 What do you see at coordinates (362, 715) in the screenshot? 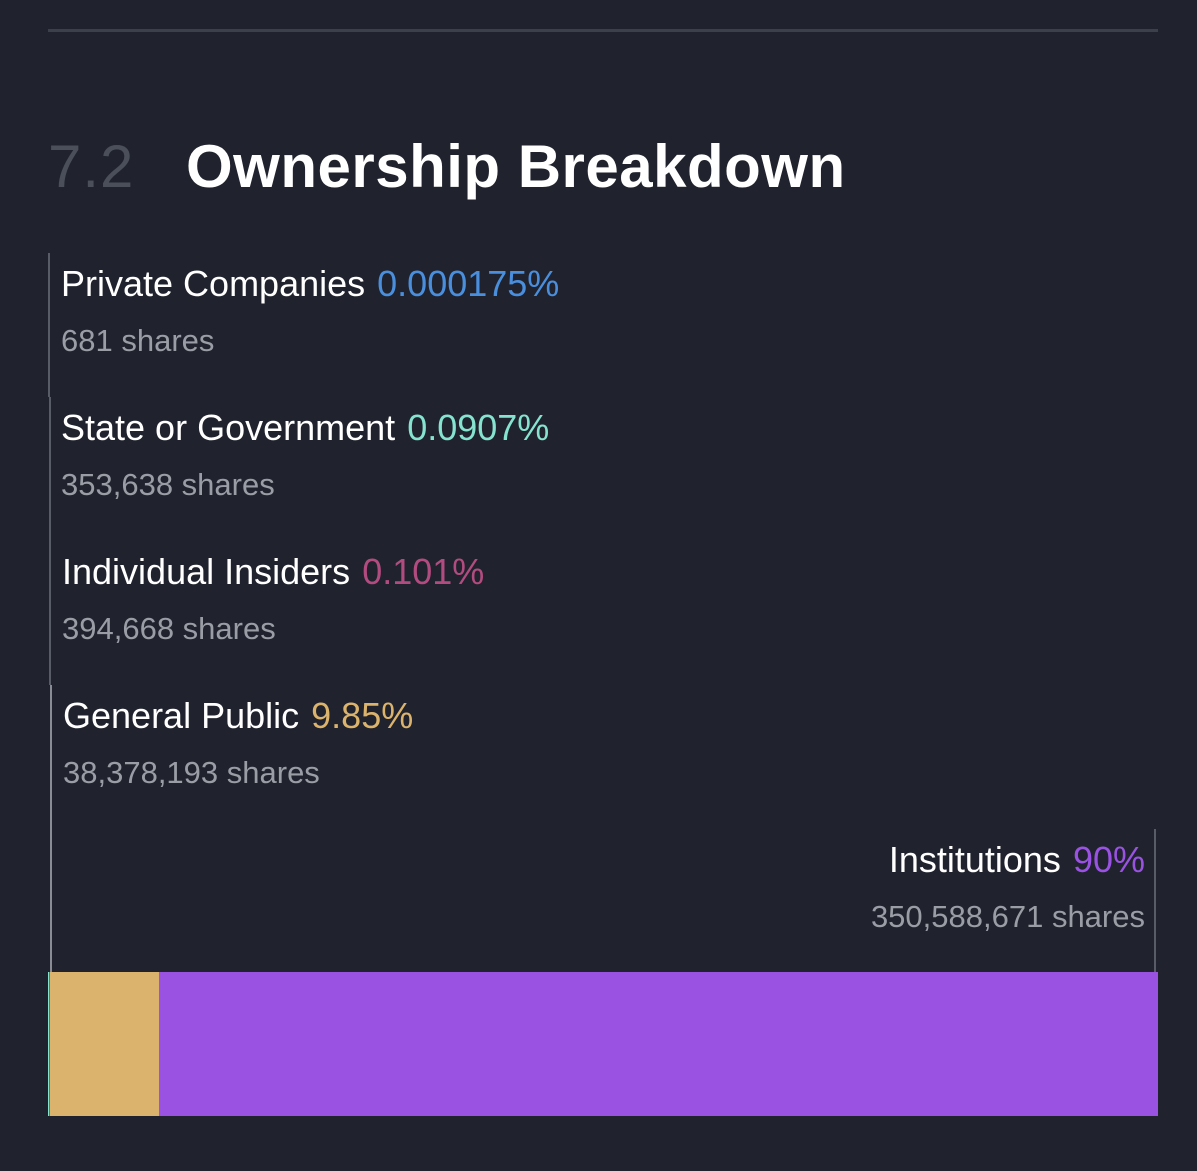
I see `entry-percent: 9.85%` at bounding box center [362, 715].